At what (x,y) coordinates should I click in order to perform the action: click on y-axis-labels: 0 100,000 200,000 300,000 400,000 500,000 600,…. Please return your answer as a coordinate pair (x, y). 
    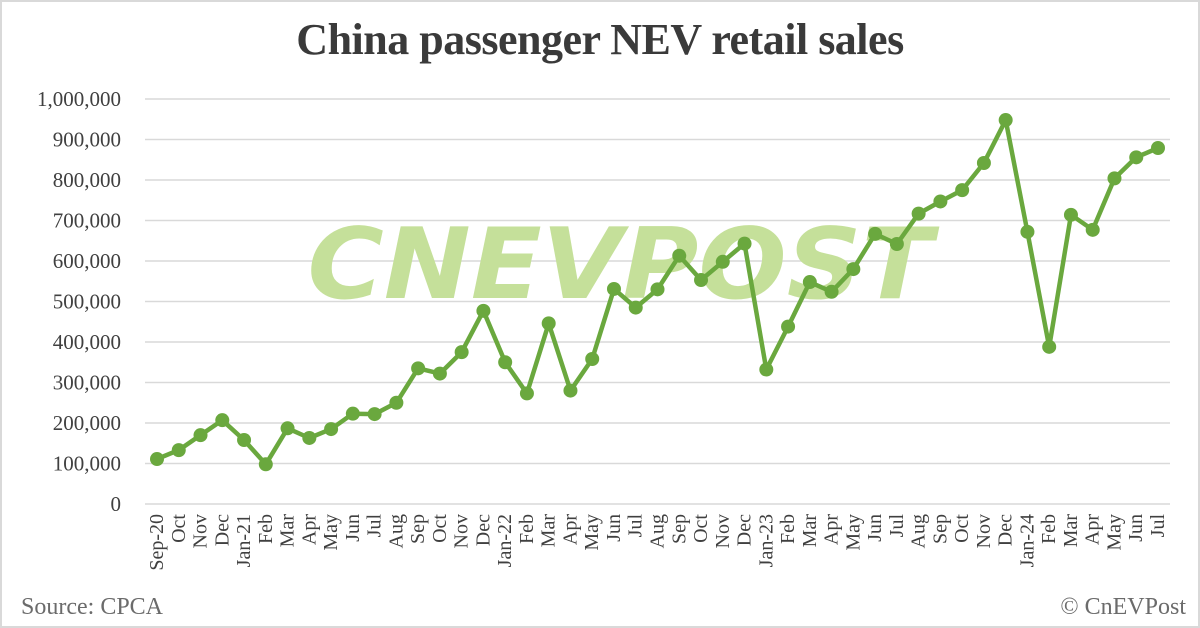
    Looking at the image, I should click on (79, 301).